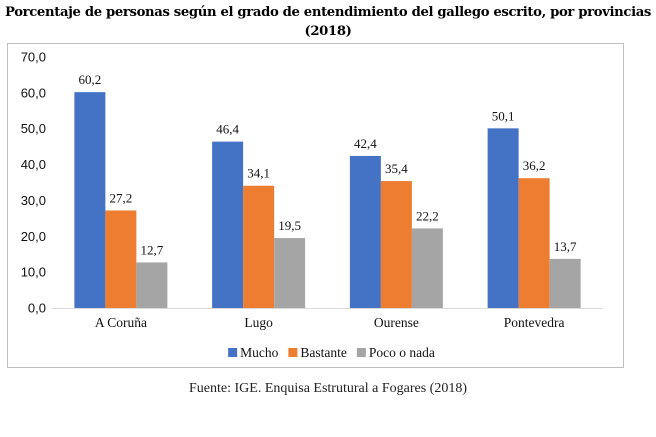  What do you see at coordinates (330, 322) in the screenshot?
I see `x-axis-categories: A Coruña Lugo Ourense Pontevedra` at bounding box center [330, 322].